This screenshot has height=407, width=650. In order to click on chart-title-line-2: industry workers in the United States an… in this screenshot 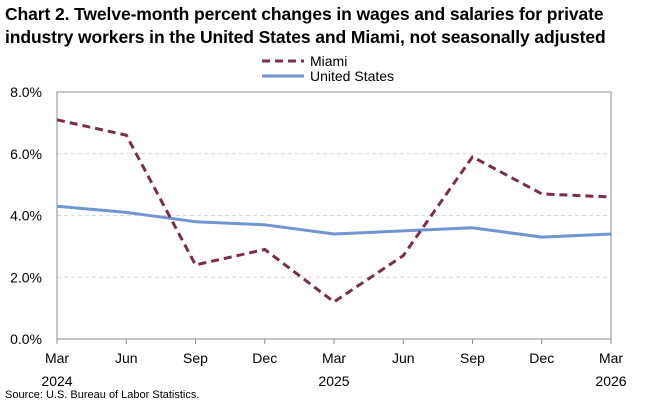, I will do `click(305, 37)`.